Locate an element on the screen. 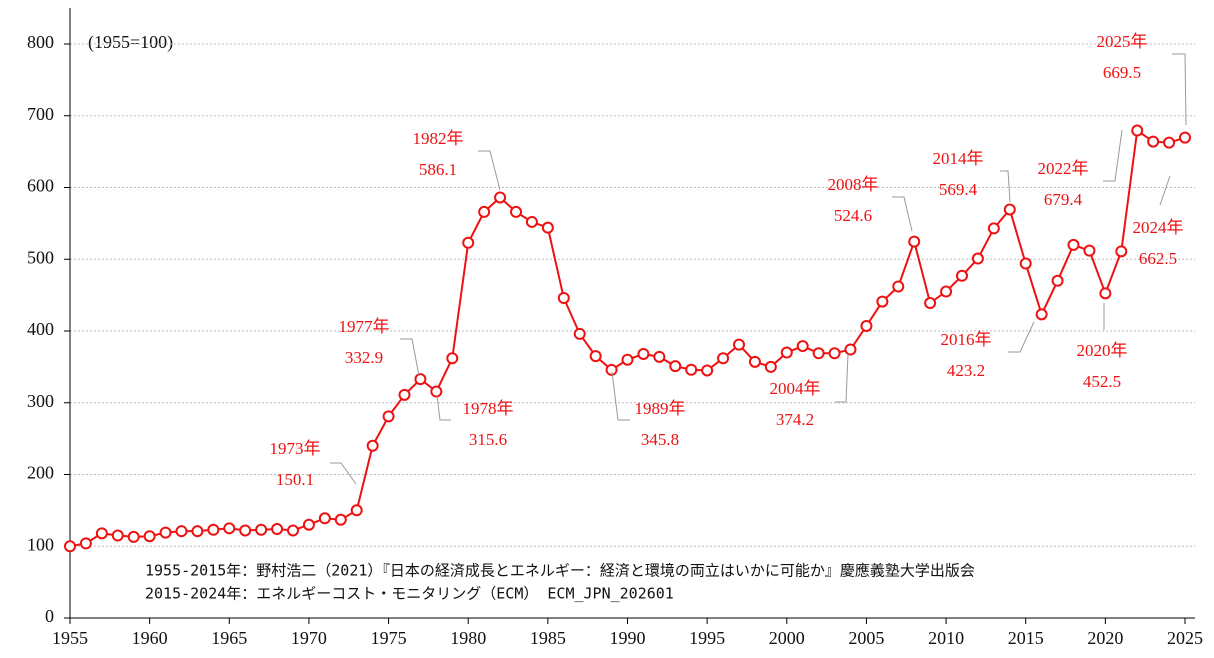  x-tick-label: 2020 is located at coordinates (1105, 638).